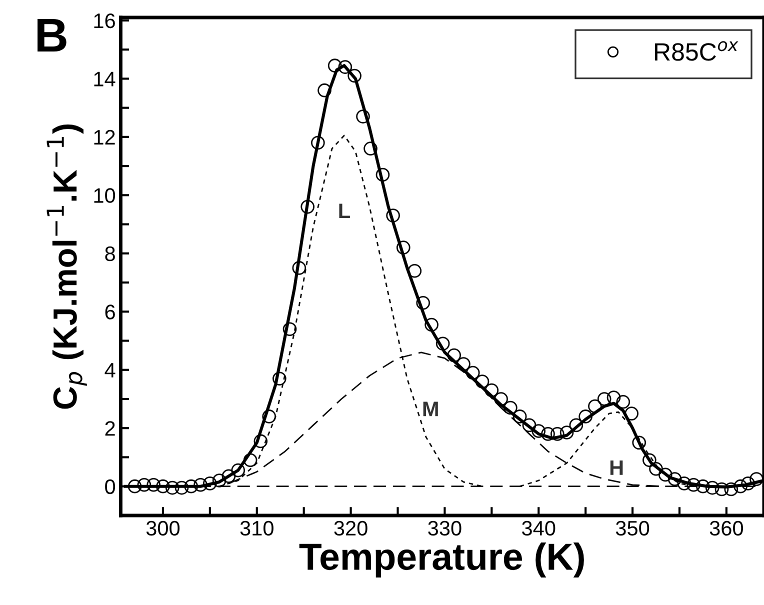  I want to click on y-tick-label: 16, so click(104, 20).